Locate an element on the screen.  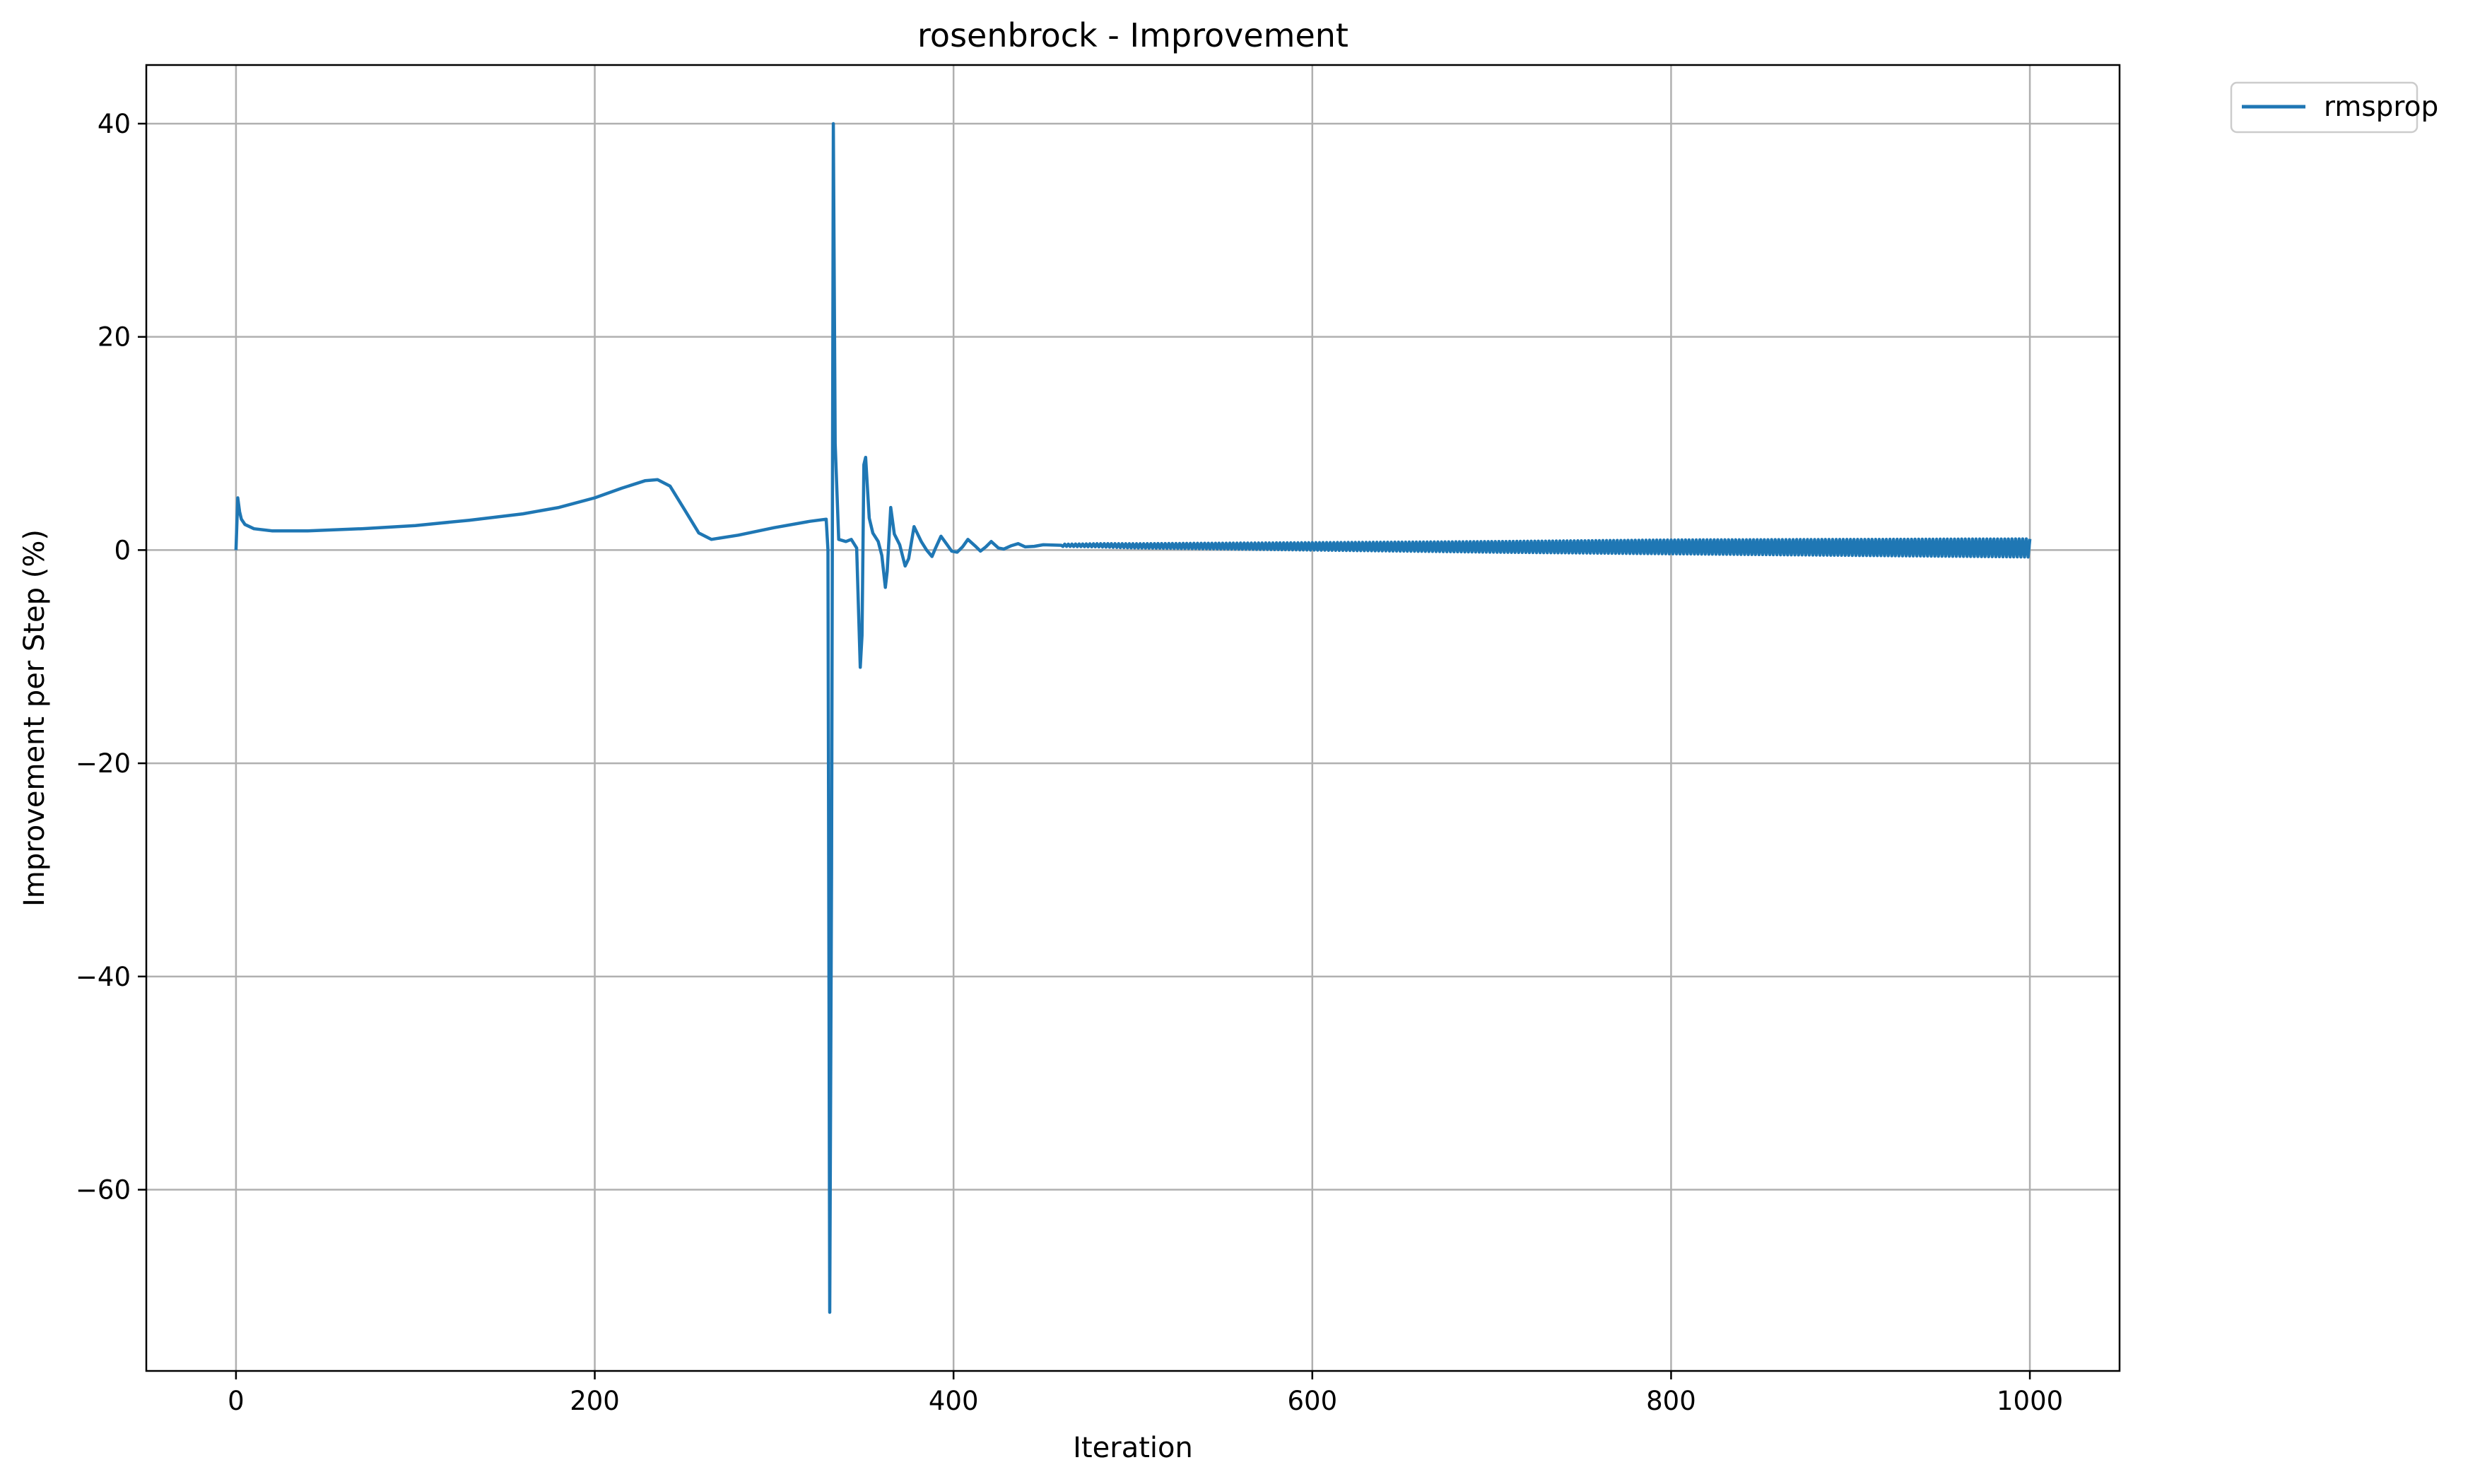
x-tick-label: 1000 is located at coordinates (2030, 1401).